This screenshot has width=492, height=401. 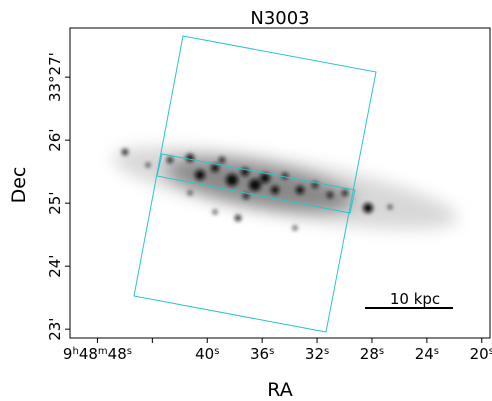 I want to click on y-tick-label: 33°27', so click(x=55, y=77).